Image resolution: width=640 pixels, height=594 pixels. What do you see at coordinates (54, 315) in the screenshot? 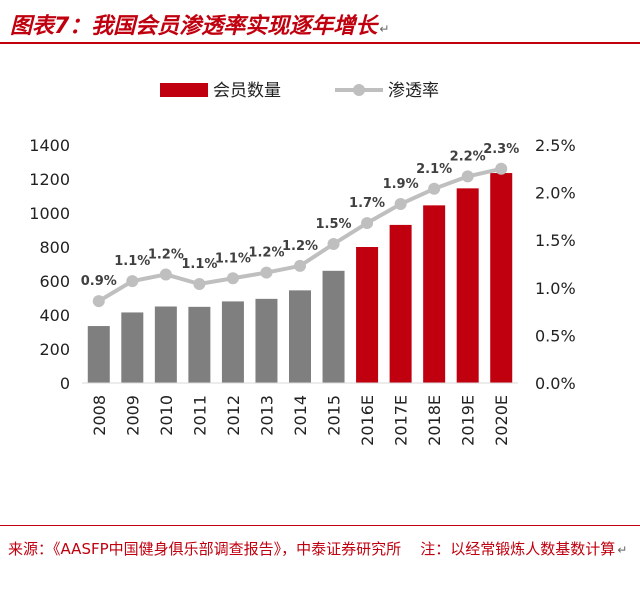
I see `y-left-tick-label: 400` at bounding box center [54, 315].